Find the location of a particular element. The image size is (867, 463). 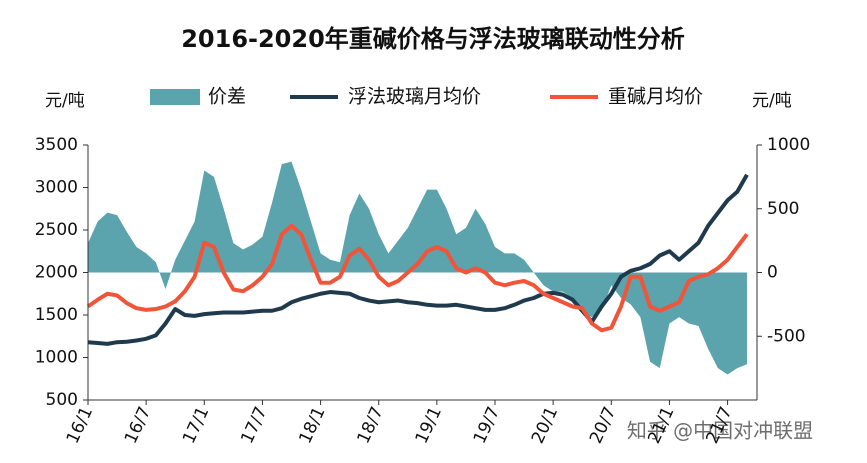

y2-tick-label: 500 is located at coordinates (783, 209).